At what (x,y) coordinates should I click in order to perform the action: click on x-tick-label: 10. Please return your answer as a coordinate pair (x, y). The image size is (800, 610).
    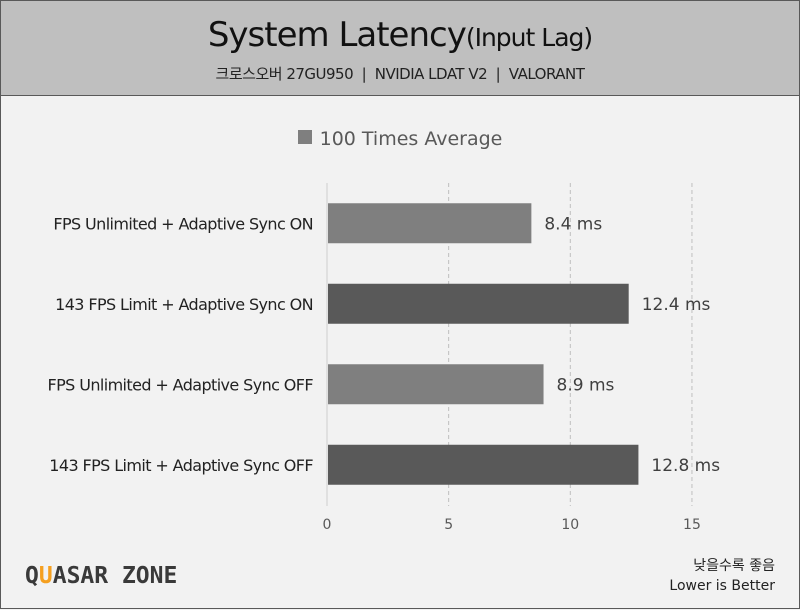
    Looking at the image, I should click on (570, 525).